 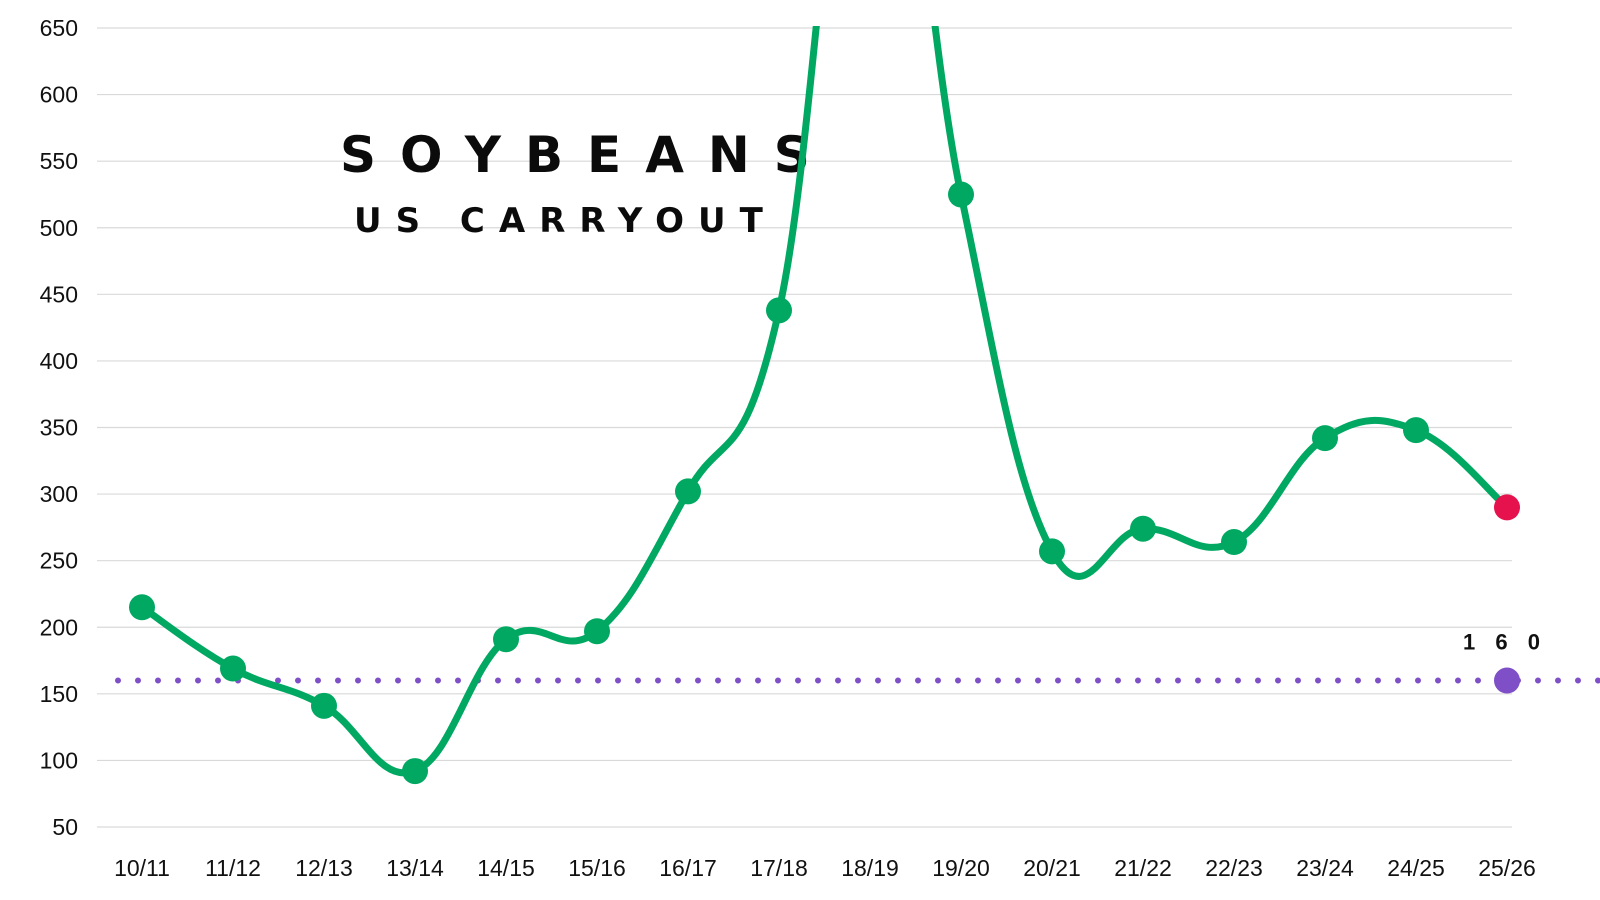 What do you see at coordinates (59, 161) in the screenshot?
I see `y-tick-label: 550` at bounding box center [59, 161].